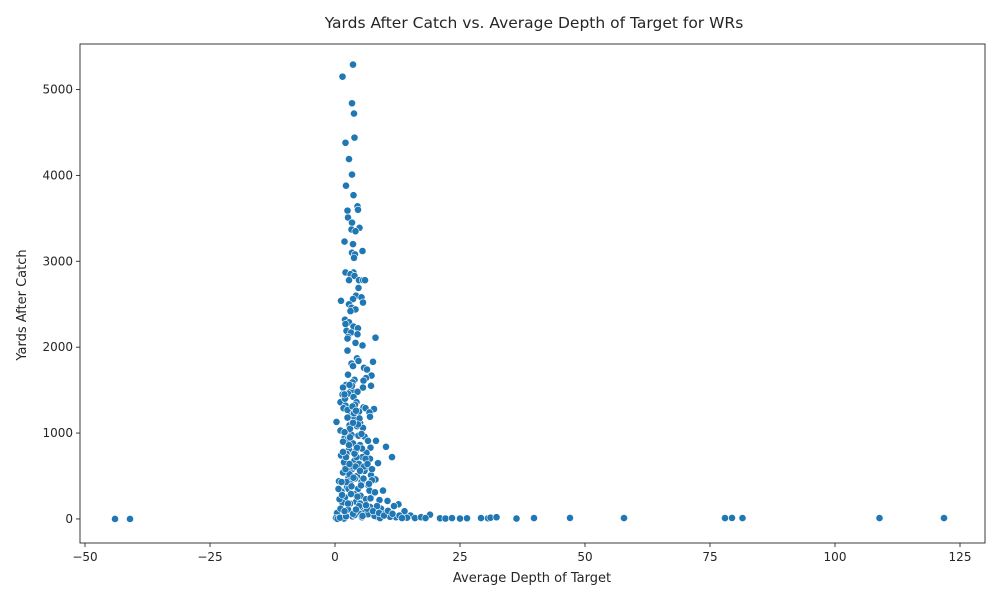 This screenshot has height=600, width=1000. What do you see at coordinates (57, 433) in the screenshot?
I see `y-tick-label: 1000` at bounding box center [57, 433].